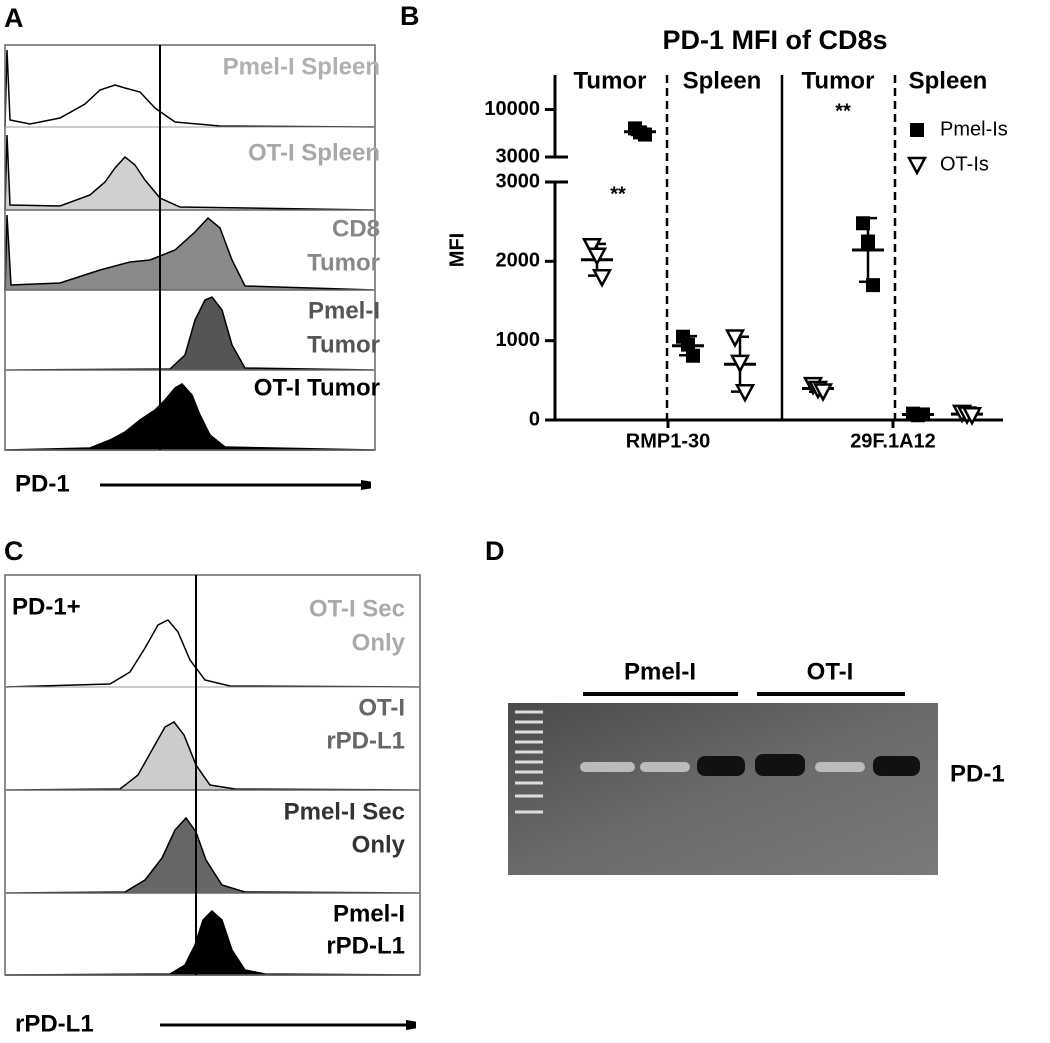 Image resolution: width=1050 pixels, height=1043 pixels. What do you see at coordinates (457, 250) in the screenshot?
I see `y-axis-label: MFI` at bounding box center [457, 250].